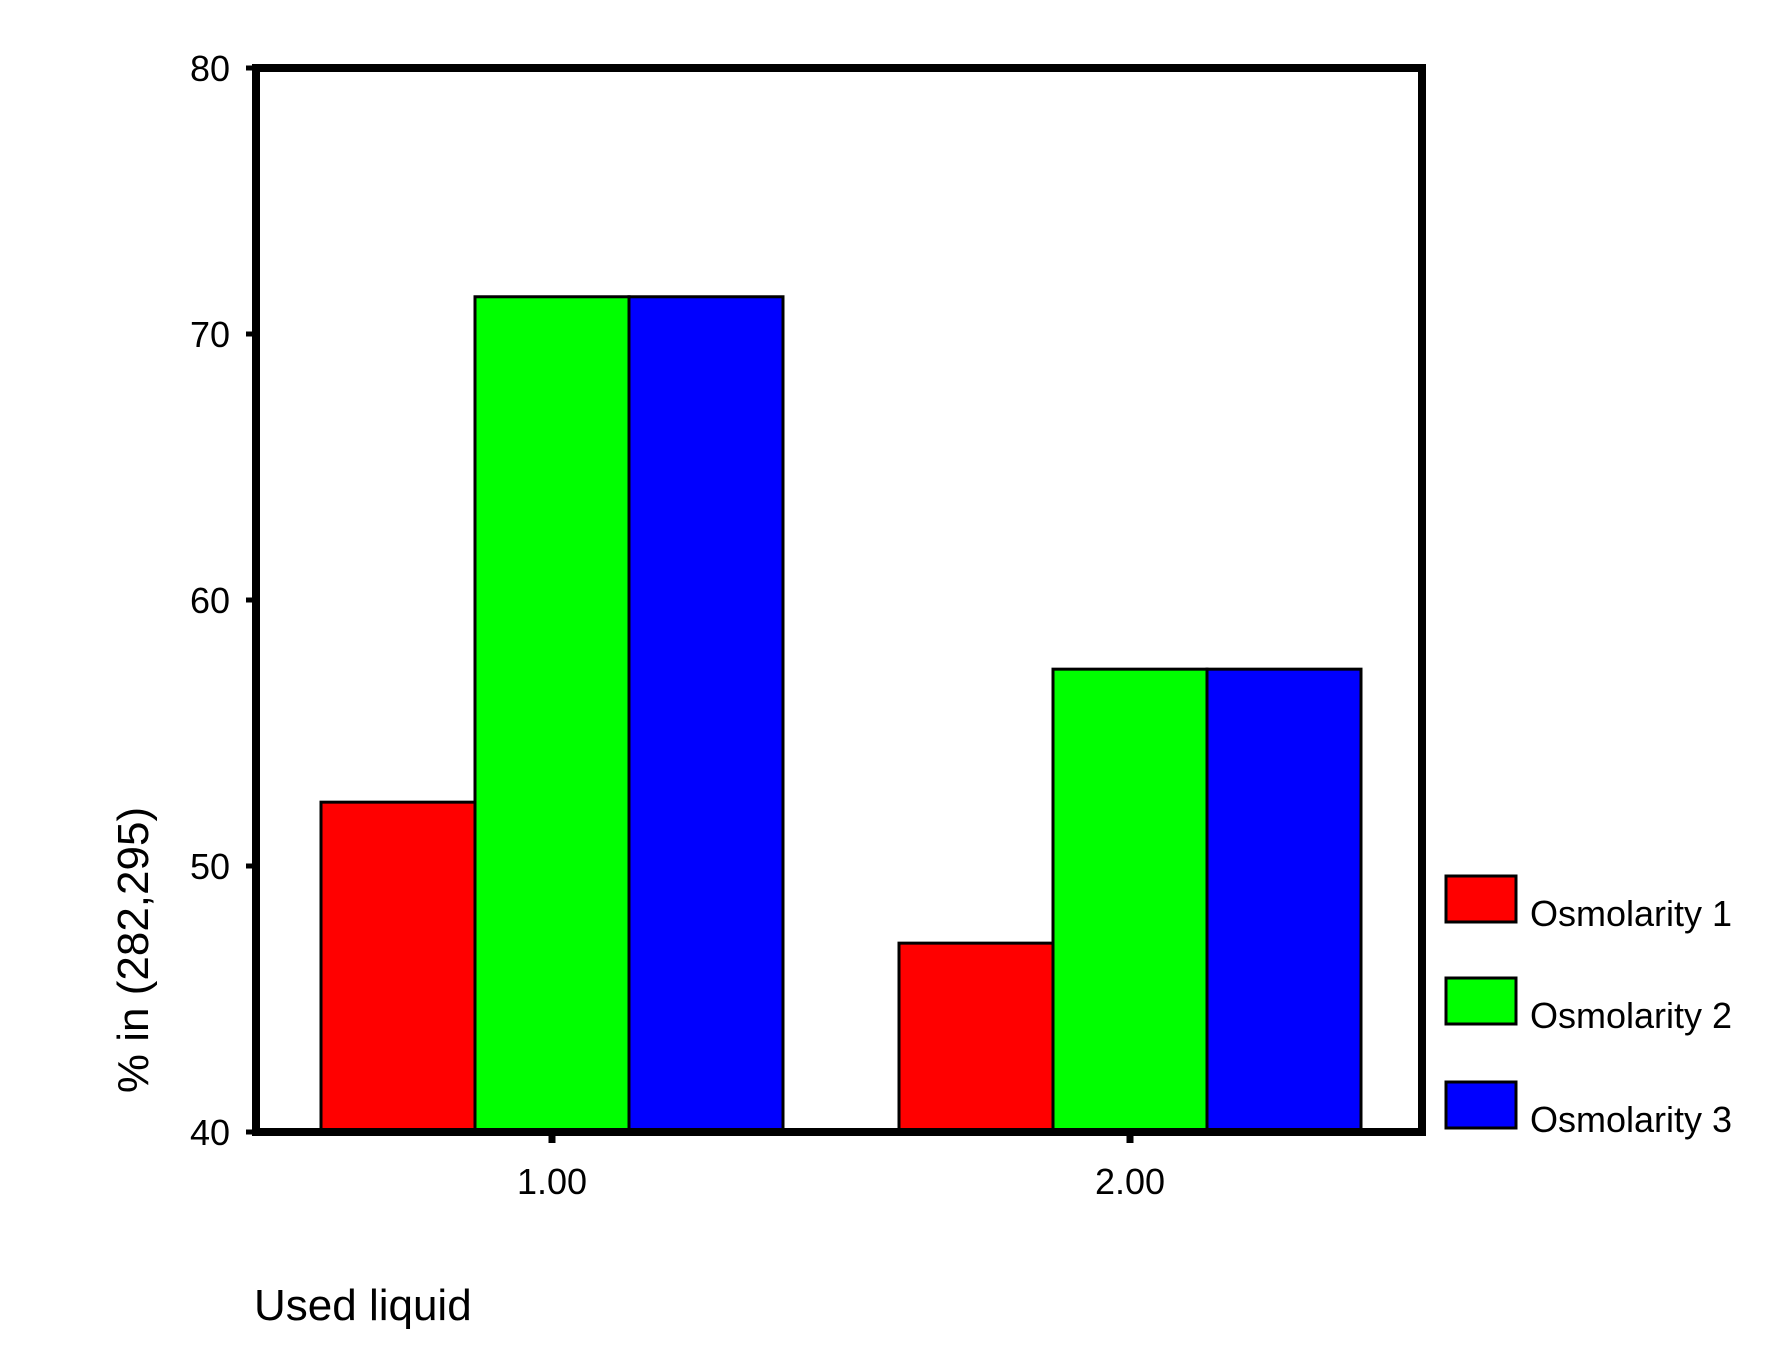 Image resolution: width=1778 pixels, height=1368 pixels. What do you see at coordinates (1631, 913) in the screenshot?
I see `legend-label-1: Osmolarity 1` at bounding box center [1631, 913].